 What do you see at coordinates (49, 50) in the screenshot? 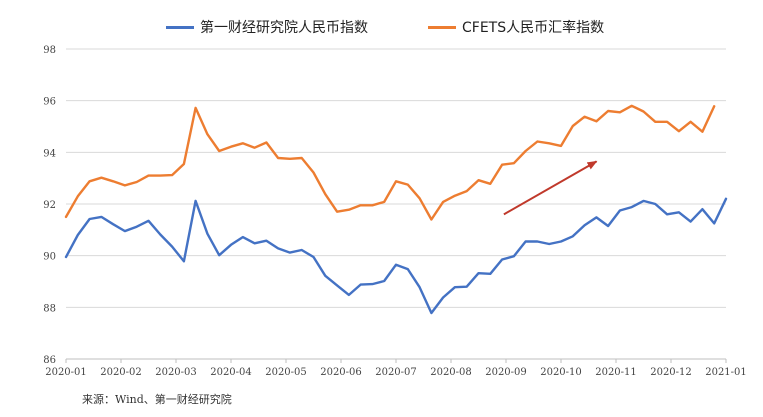
I see `y-tick-label: 98` at bounding box center [49, 50].